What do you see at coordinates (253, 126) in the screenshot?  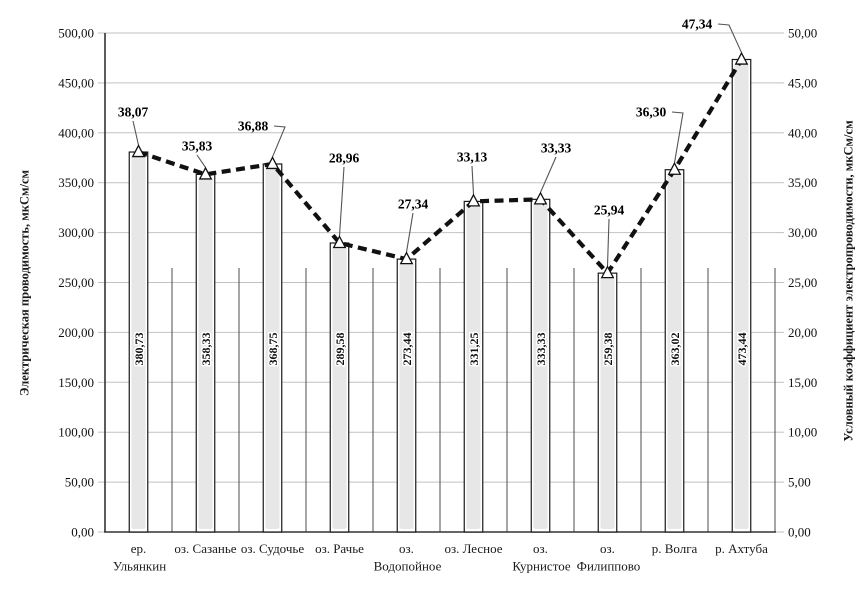 I see `data-label: 36,88` at bounding box center [253, 126].